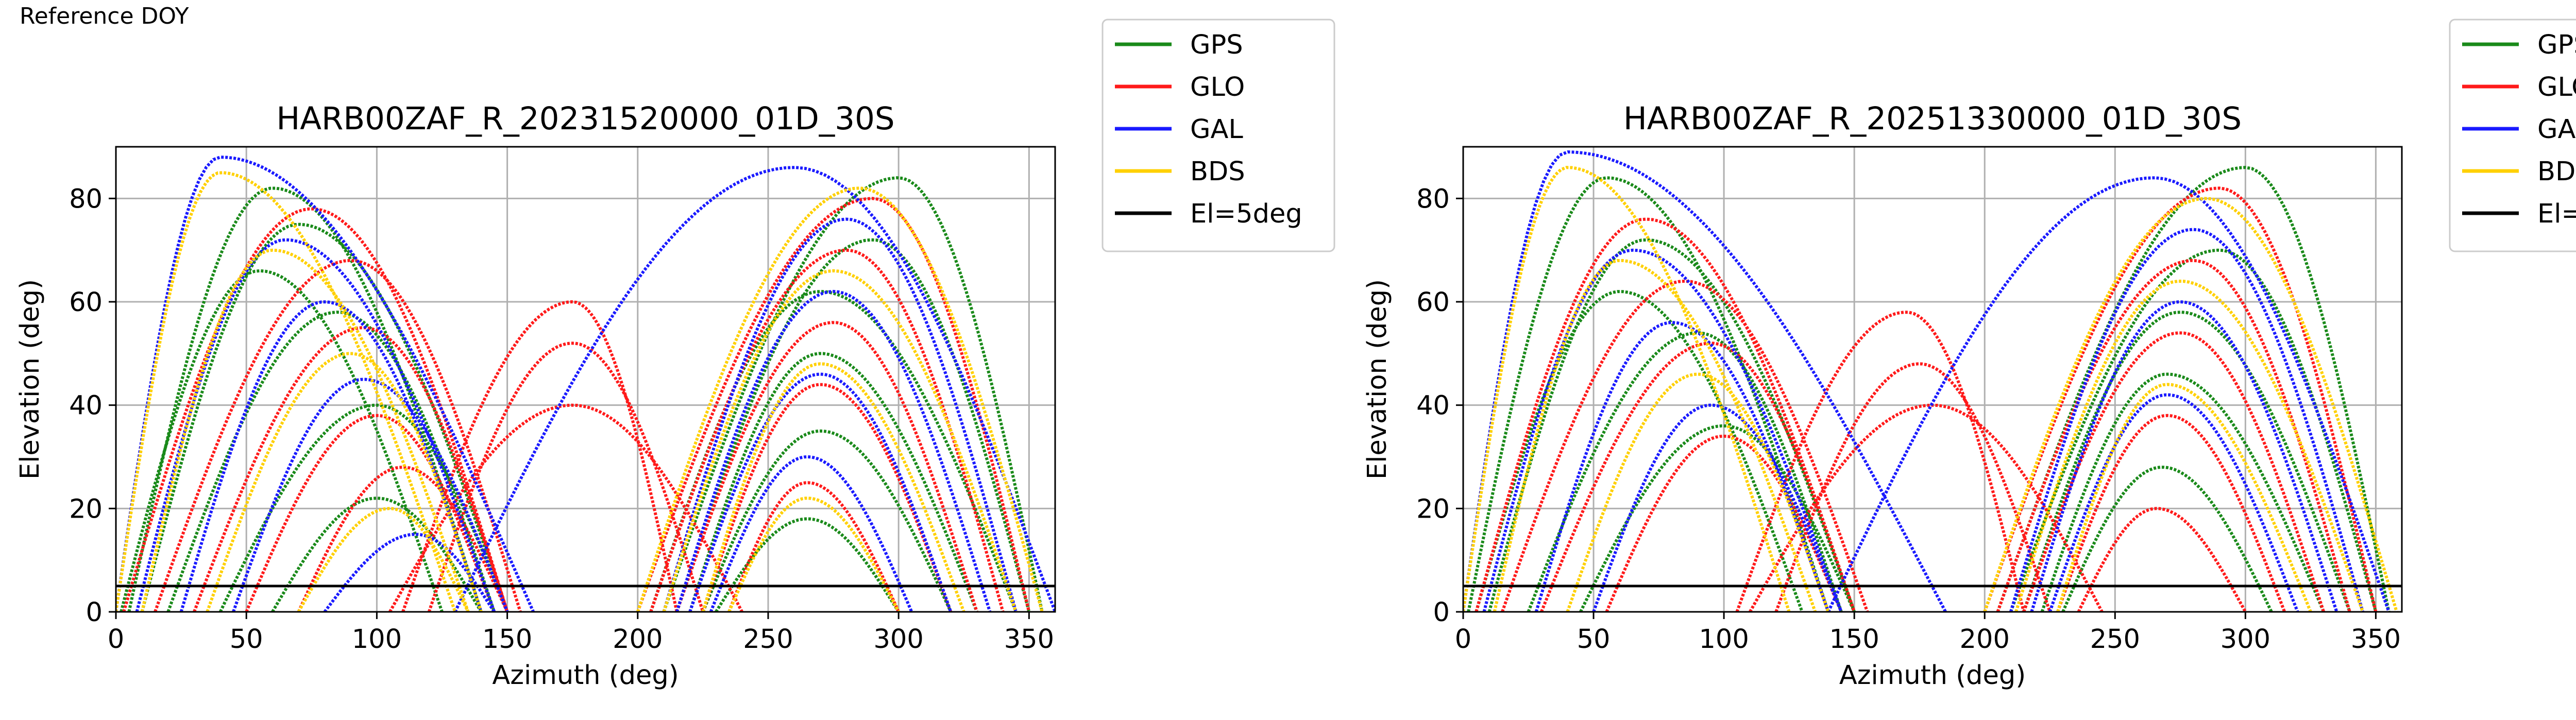 Image resolution: width=2576 pixels, height=720 pixels. What do you see at coordinates (1441, 612) in the screenshot?
I see `y-tick-label: 0` at bounding box center [1441, 612].